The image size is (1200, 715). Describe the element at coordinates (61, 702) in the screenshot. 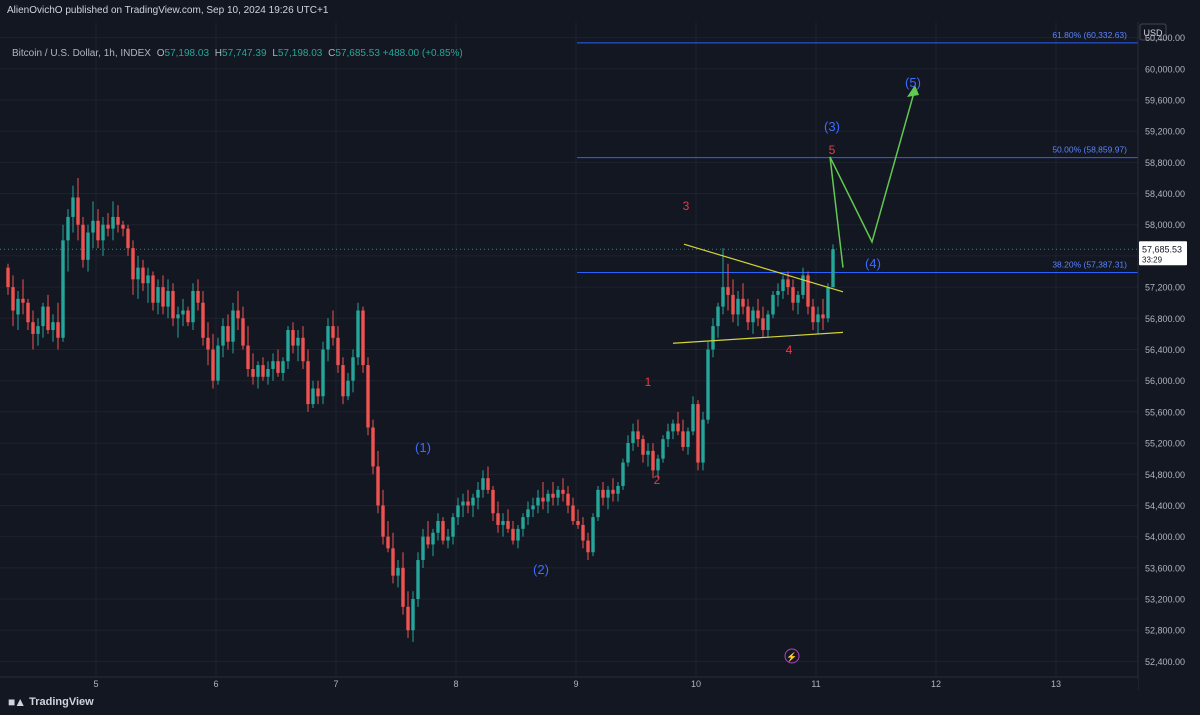

I see `brand-label: TradingView` at that location.